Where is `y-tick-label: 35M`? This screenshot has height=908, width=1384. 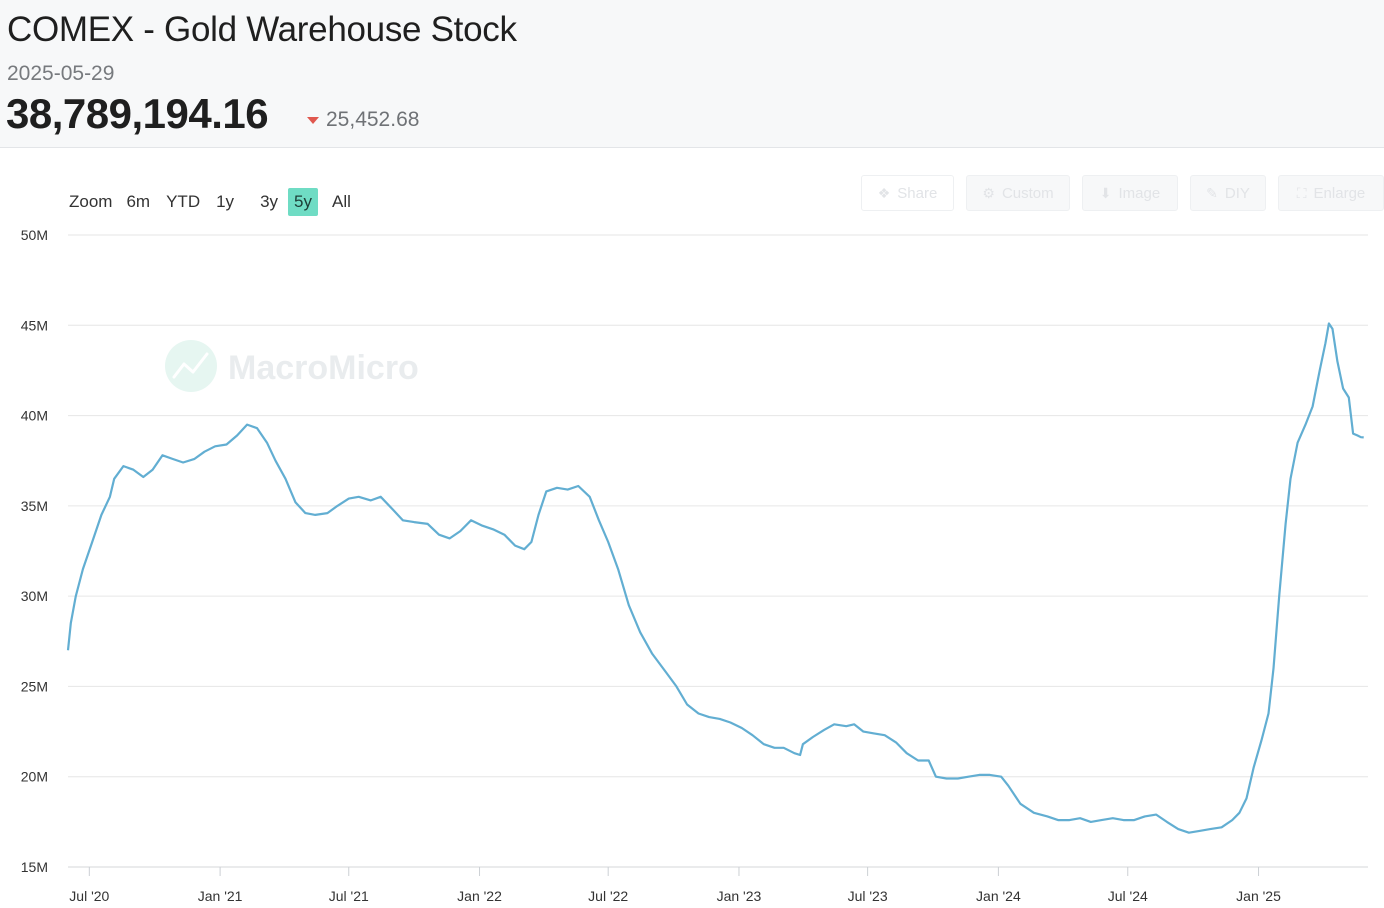 y-tick-label: 35M is located at coordinates (34, 506).